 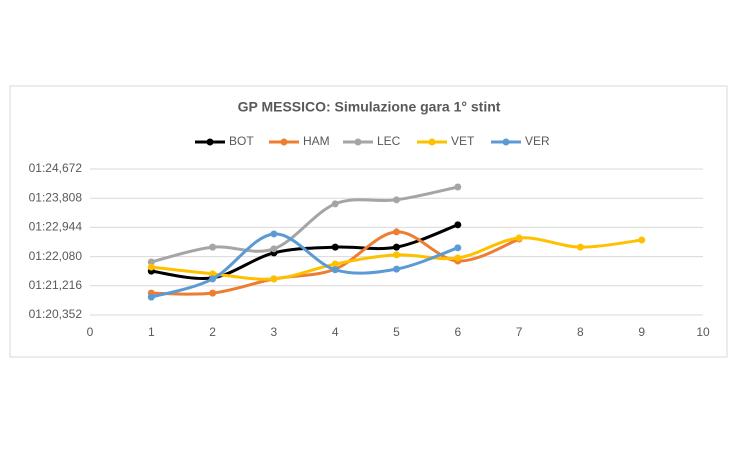 What do you see at coordinates (274, 332) in the screenshot?
I see `x-tick-label: 3` at bounding box center [274, 332].